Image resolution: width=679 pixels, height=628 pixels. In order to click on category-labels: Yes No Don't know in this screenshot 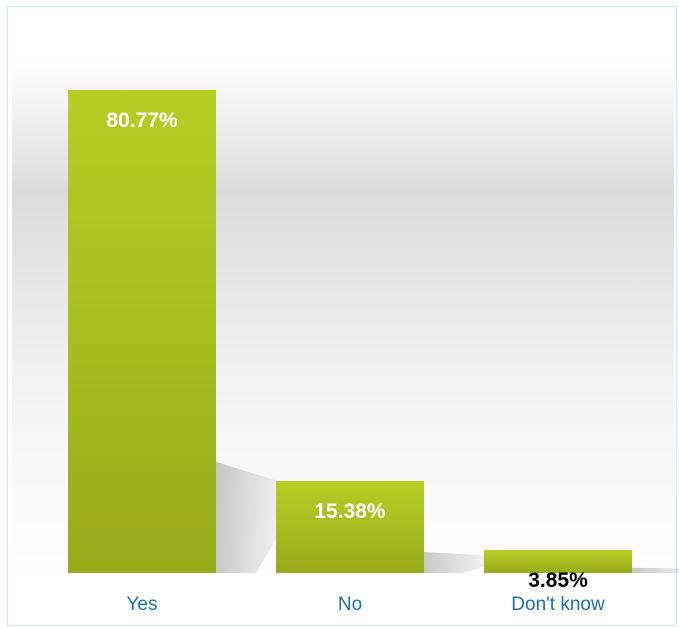, I will do `click(366, 604)`.